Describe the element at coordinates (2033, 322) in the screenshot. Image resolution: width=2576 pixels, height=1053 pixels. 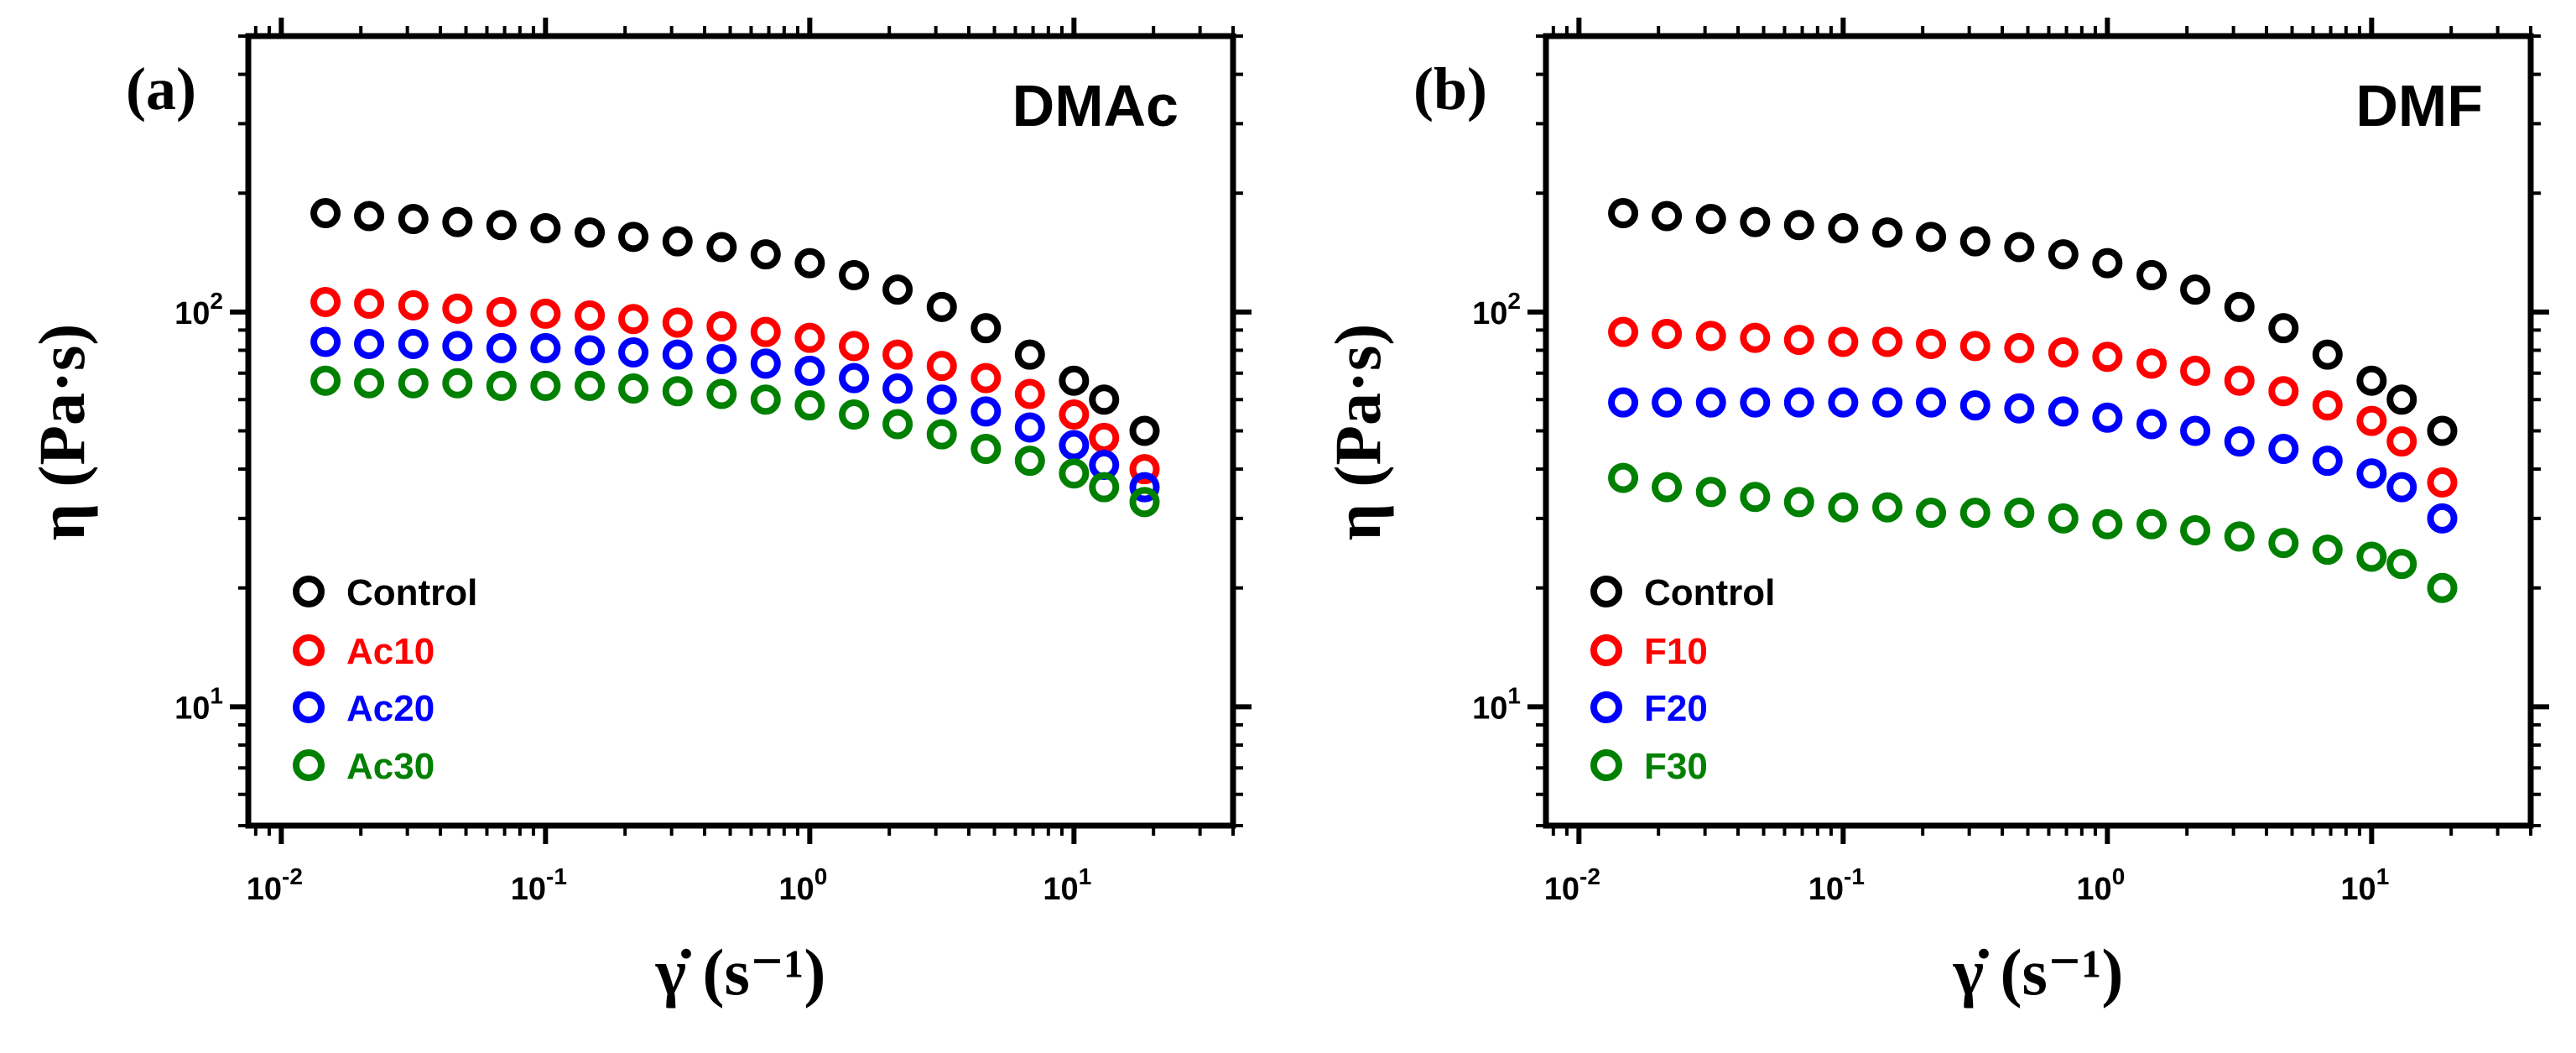
I see `series-control` at that location.